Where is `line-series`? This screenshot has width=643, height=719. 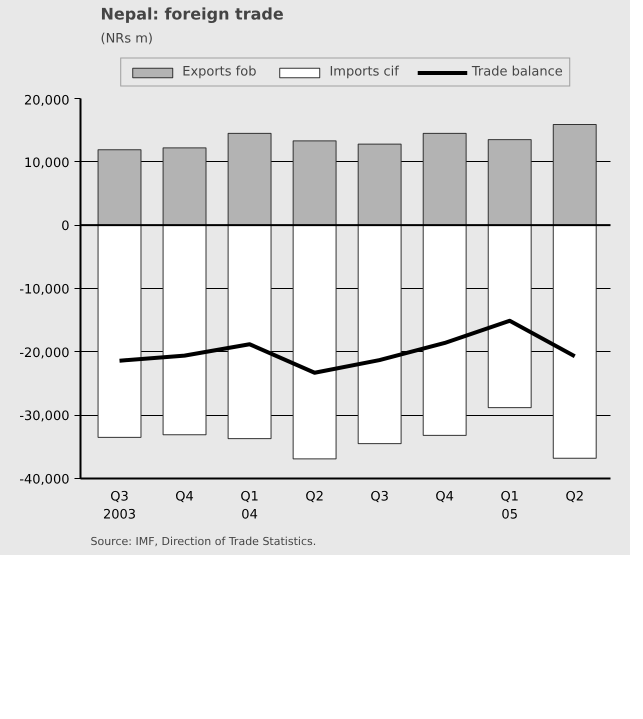
line-series is located at coordinates (347, 346).